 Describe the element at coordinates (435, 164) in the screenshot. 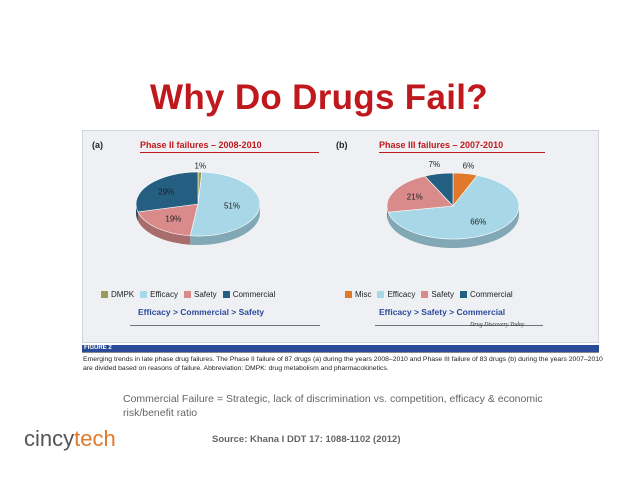

I see `pie-label-commercial: 7%` at that location.